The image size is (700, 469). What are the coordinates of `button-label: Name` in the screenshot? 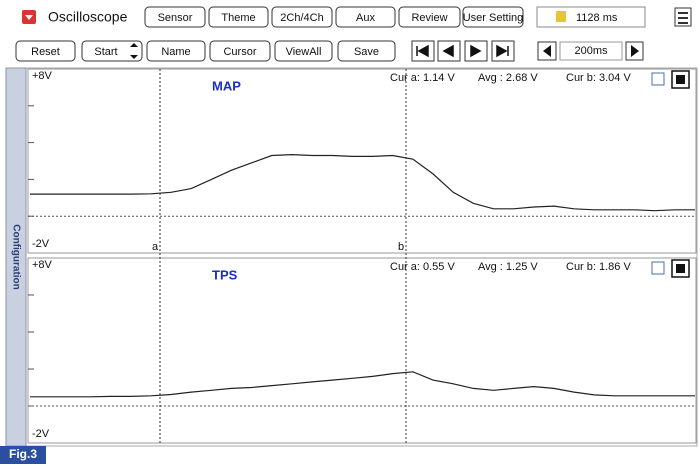 It's located at (175, 52).